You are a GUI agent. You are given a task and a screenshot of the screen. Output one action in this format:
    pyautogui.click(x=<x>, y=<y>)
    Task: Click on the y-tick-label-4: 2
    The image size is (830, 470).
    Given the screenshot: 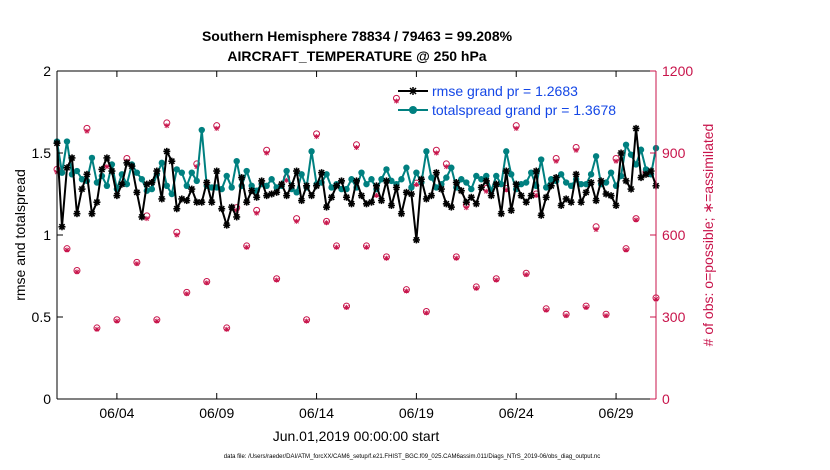 What is the action you would take?
    pyautogui.click(x=47, y=71)
    